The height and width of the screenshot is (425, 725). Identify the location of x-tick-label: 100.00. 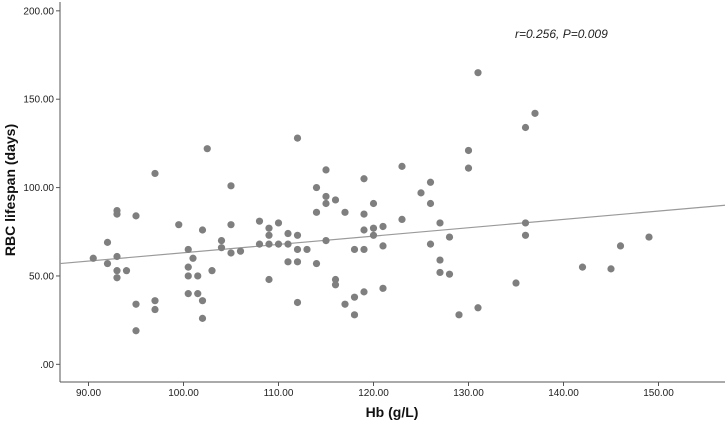
(183, 393).